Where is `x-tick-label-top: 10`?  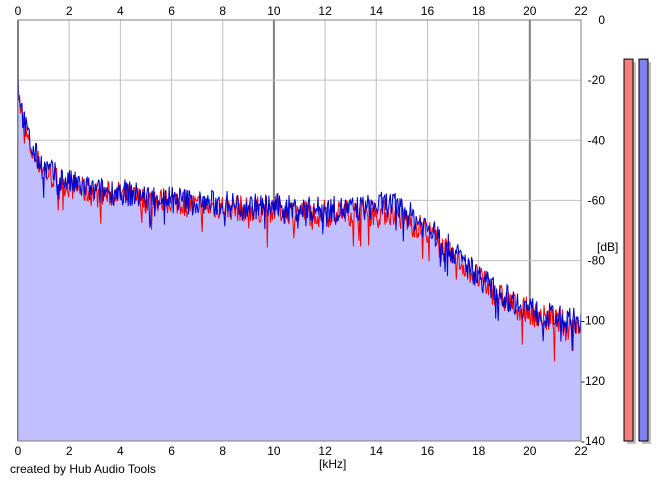
x-tick-label-top: 10 is located at coordinates (274, 11).